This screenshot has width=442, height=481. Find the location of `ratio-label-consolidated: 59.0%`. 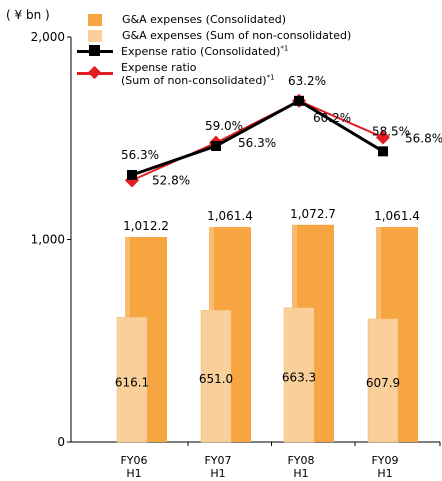

ratio-label-consolidated: 59.0% is located at coordinates (224, 126).